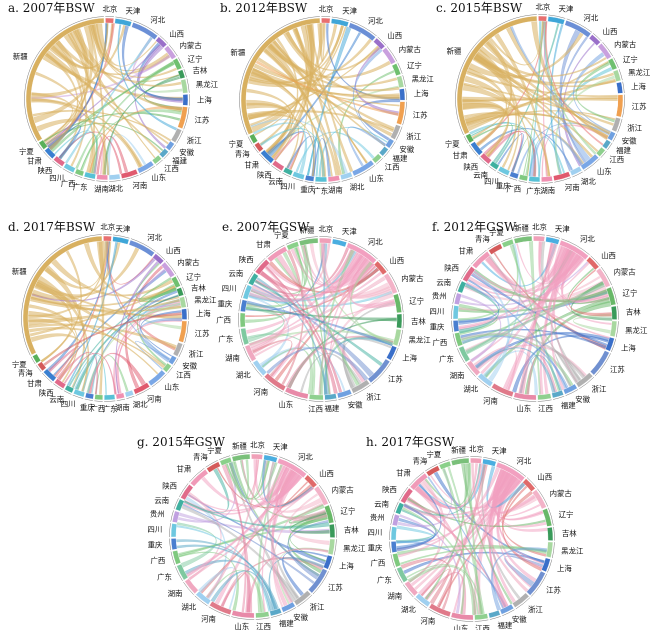 Image resolution: width=650 pixels, height=630 pixels. I want to click on arc-黑龙江, so click(183, 302).